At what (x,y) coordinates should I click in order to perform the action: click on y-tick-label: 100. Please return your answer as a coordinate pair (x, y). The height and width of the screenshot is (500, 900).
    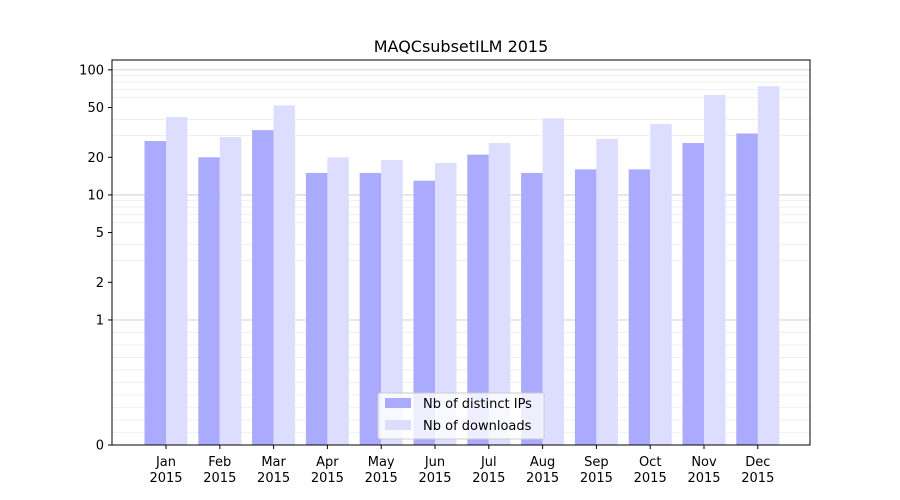
    Looking at the image, I should click on (91, 70).